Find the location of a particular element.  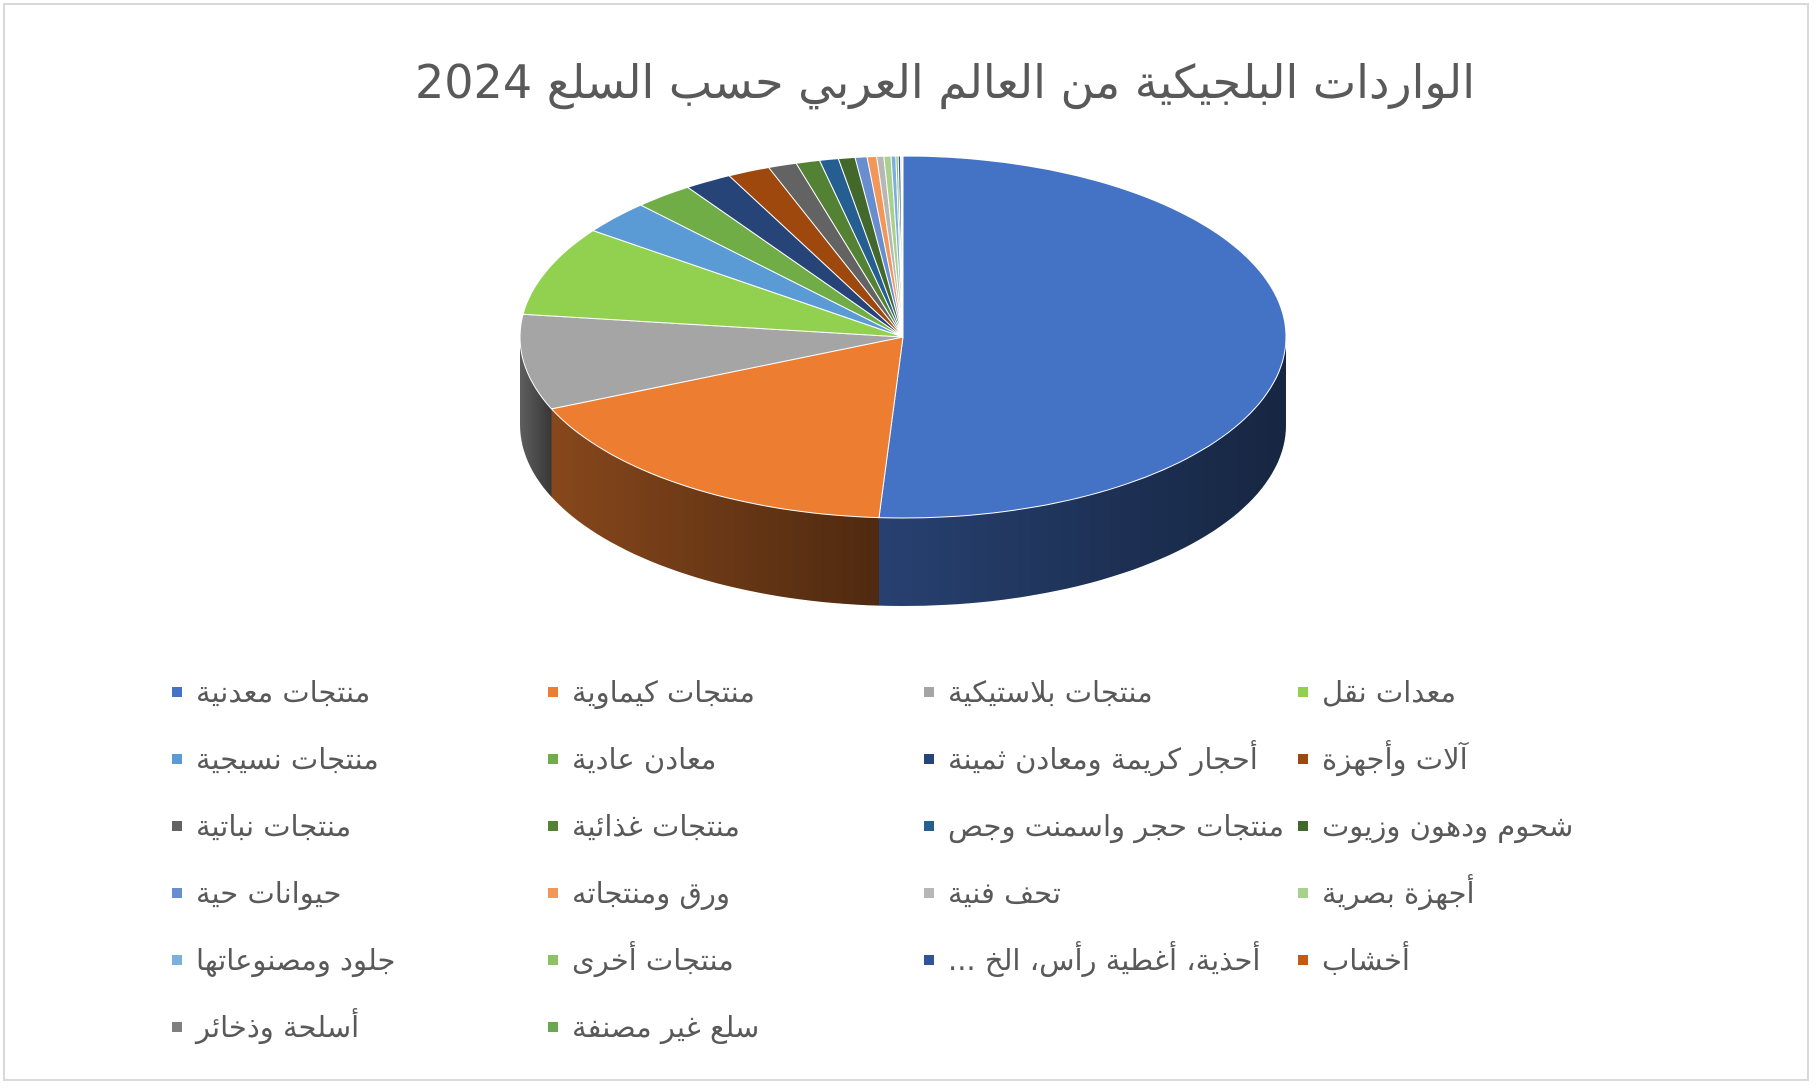

legend-label: حيوانات حية is located at coordinates (269, 893).